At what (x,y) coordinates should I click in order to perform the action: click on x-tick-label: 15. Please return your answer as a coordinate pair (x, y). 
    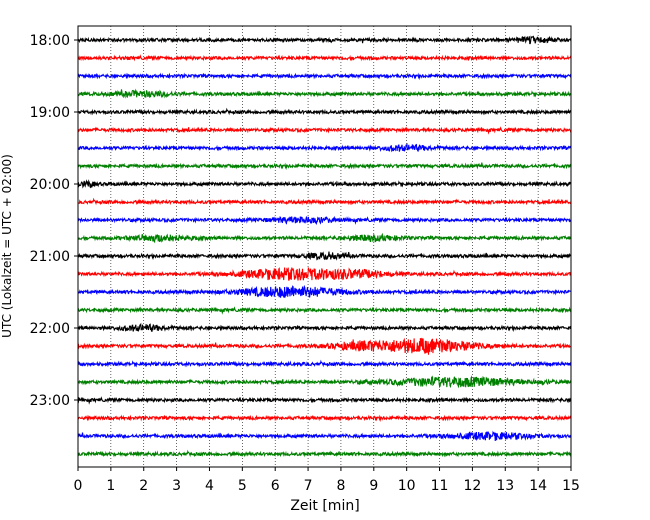
    Looking at the image, I should click on (571, 486).